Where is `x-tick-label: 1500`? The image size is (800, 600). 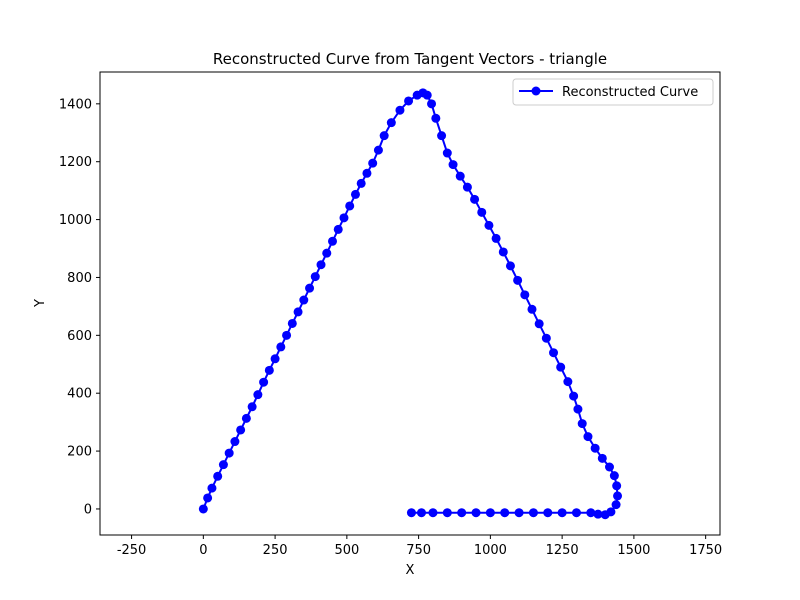
x-tick-label: 1500 is located at coordinates (633, 550).